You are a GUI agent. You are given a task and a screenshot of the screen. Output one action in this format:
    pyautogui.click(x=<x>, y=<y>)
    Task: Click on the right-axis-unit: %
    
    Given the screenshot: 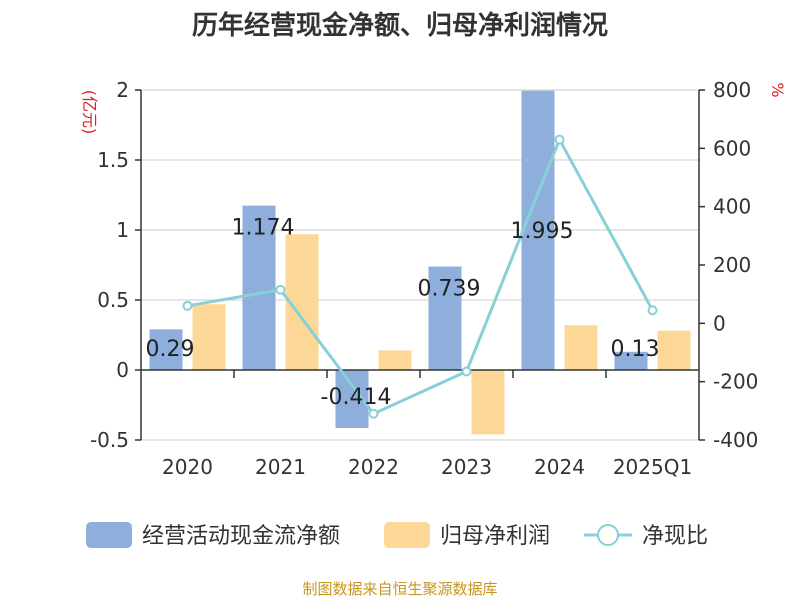 What is the action you would take?
    pyautogui.click(x=777, y=89)
    